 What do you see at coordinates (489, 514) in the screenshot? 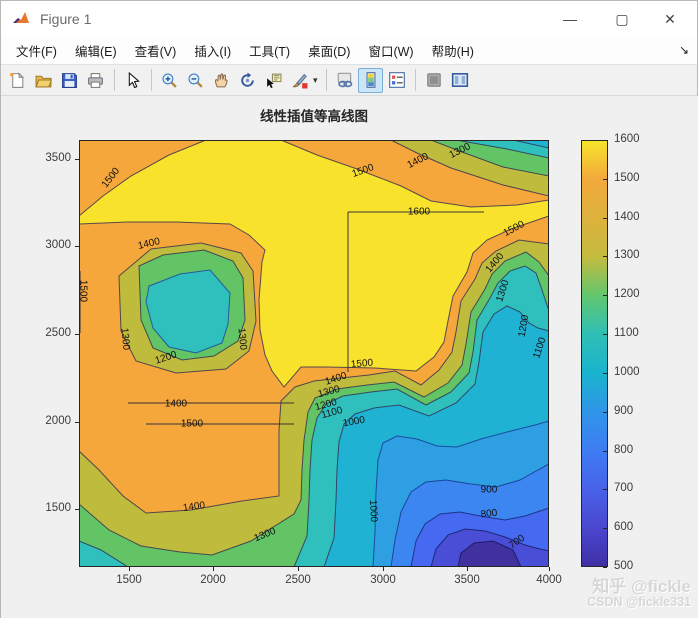
I see `contour-label-800: 800` at bounding box center [489, 514].